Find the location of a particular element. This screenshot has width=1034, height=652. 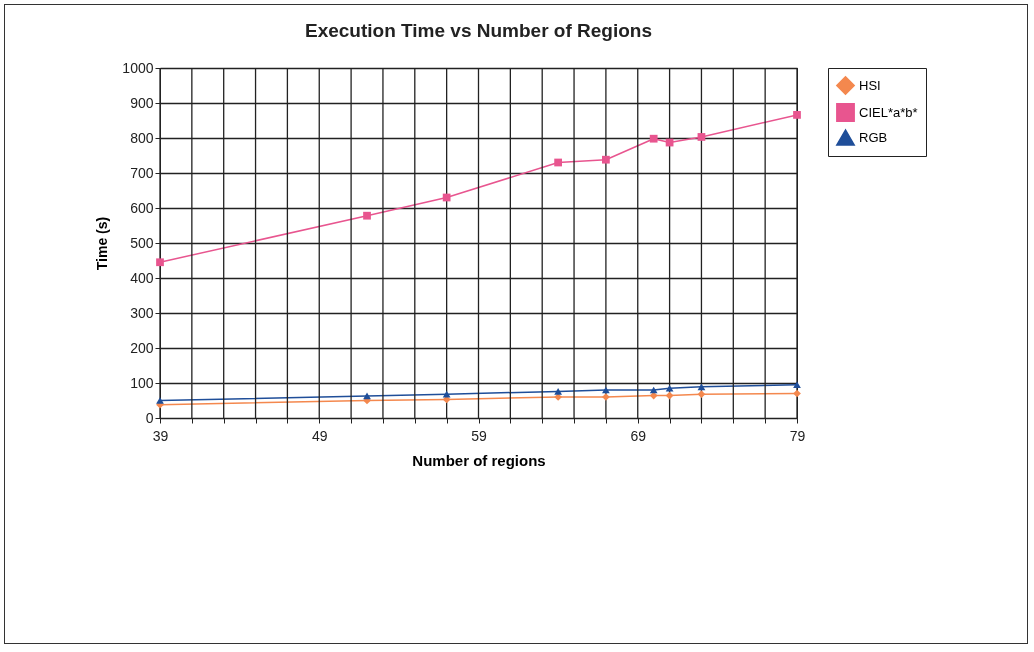

y-tick-label: 300 is located at coordinates (142, 312).